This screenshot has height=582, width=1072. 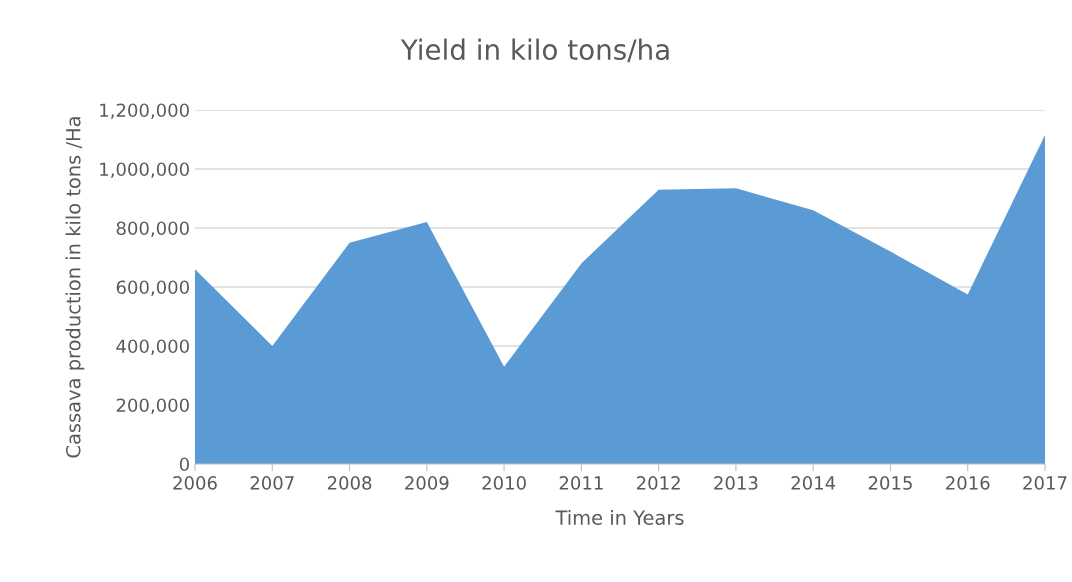 What do you see at coordinates (658, 483) in the screenshot?
I see `x-tick-label: 2012` at bounding box center [658, 483].